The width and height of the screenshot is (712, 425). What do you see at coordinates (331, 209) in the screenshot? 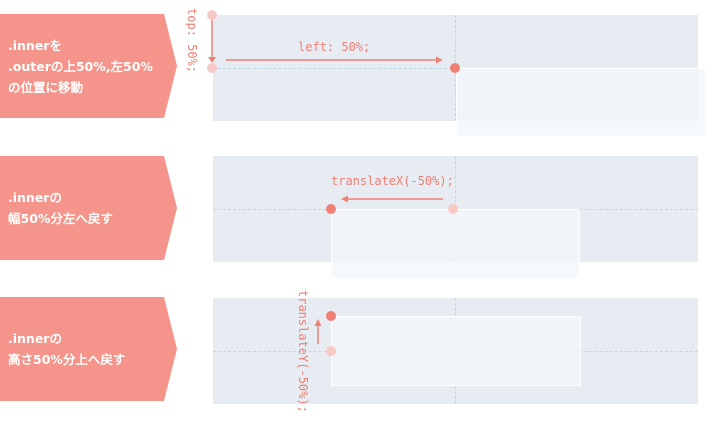
I see `step-2-end-dot` at bounding box center [331, 209].